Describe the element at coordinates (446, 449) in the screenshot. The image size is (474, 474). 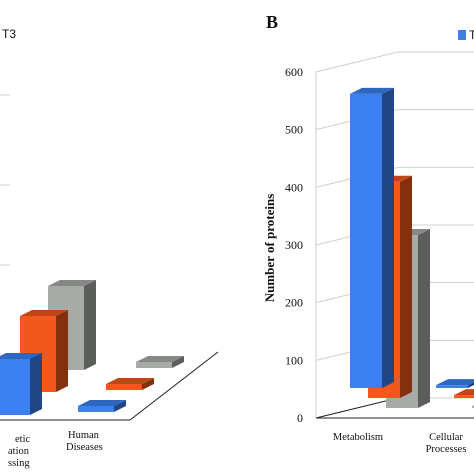
I see `category-label-cellular-2: Processes` at that location.